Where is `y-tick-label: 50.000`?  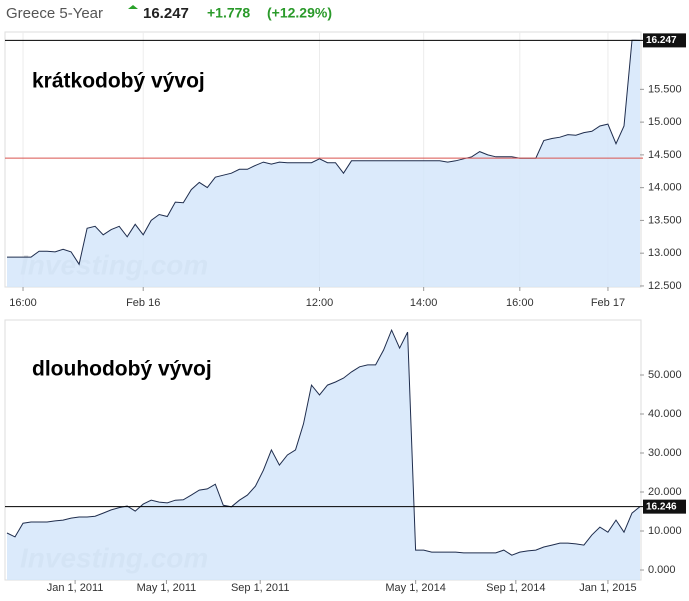 y-tick-label: 50.000 is located at coordinates (665, 375).